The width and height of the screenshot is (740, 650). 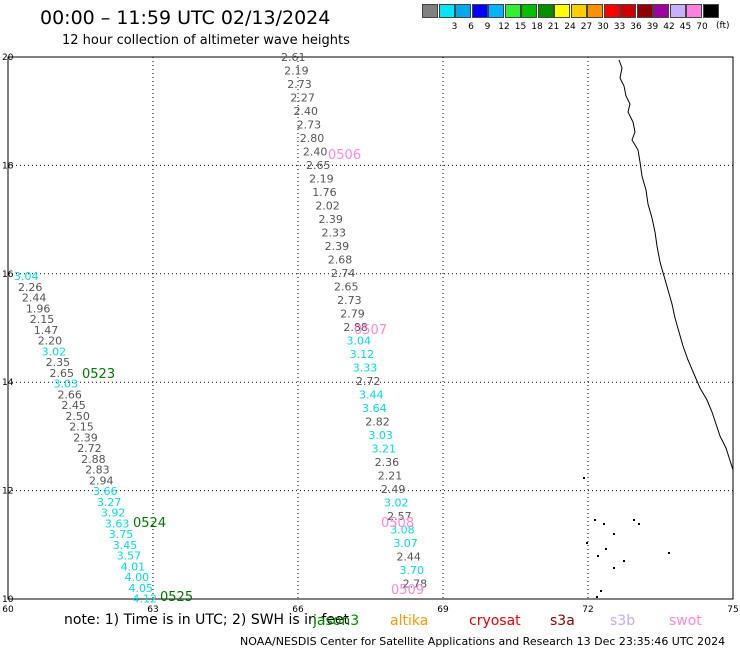 I want to click on swh-value: 2.36, so click(x=387, y=462).